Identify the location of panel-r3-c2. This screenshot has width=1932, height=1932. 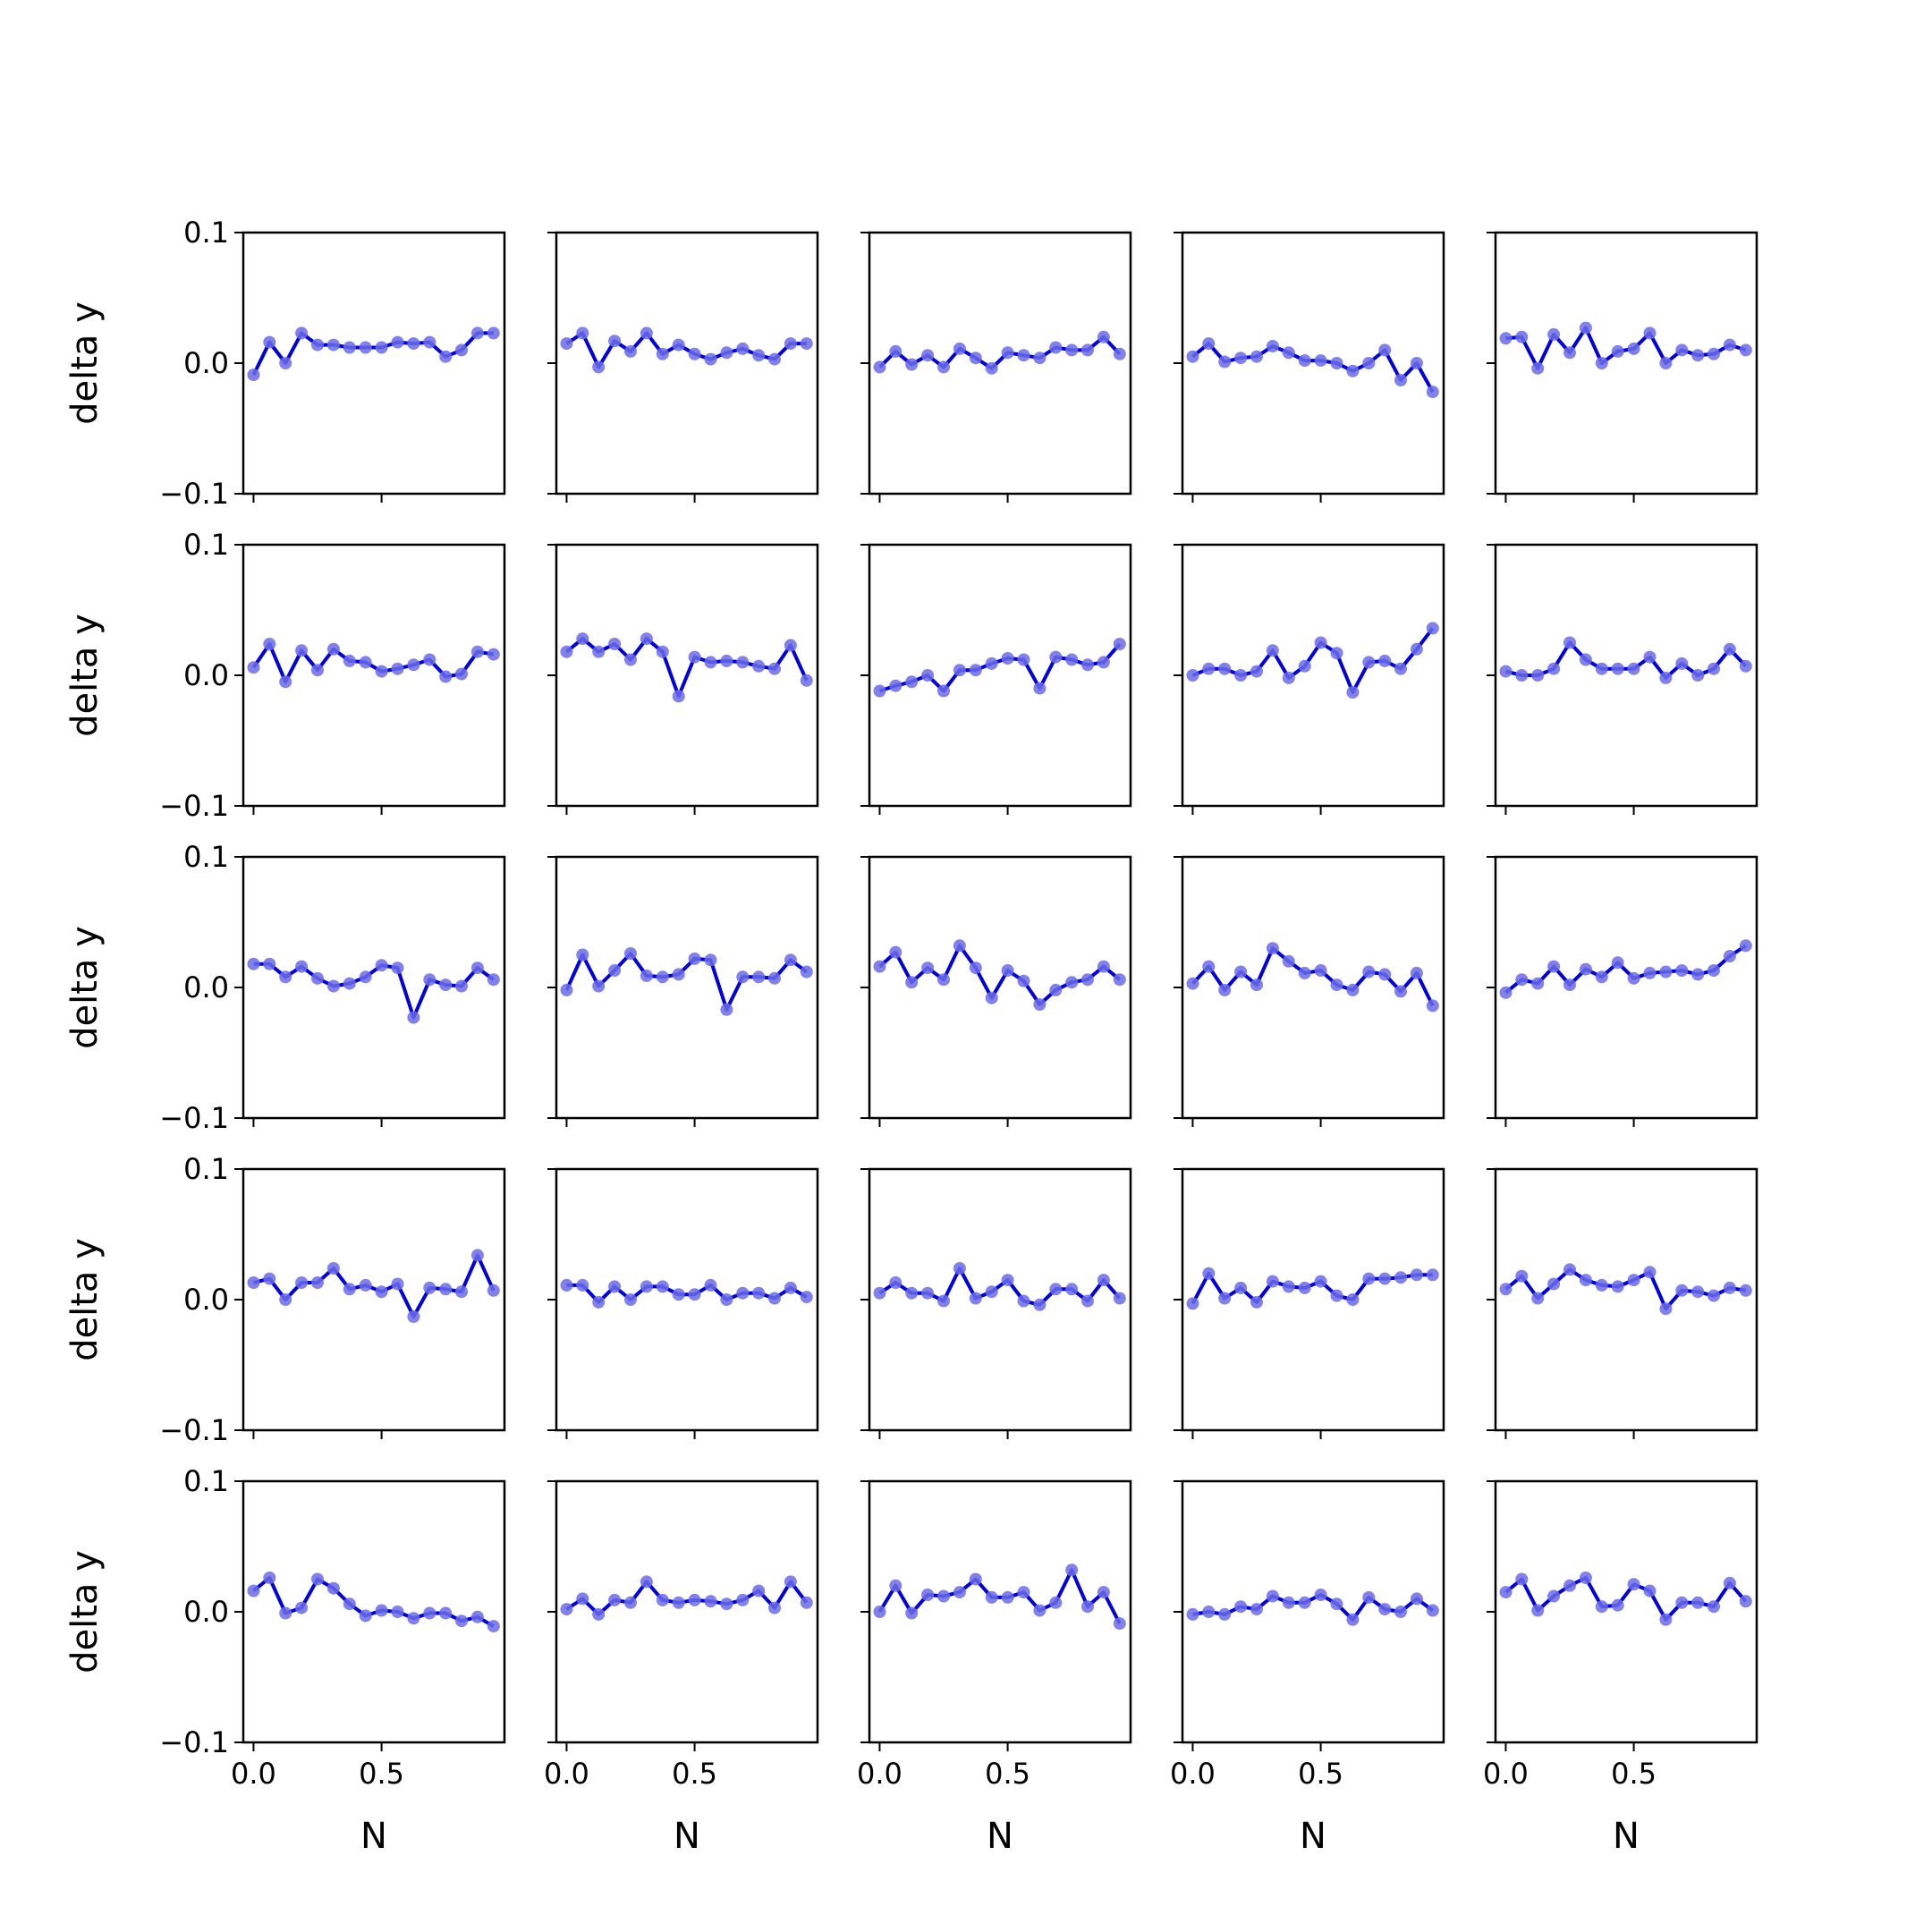
(683, 991).